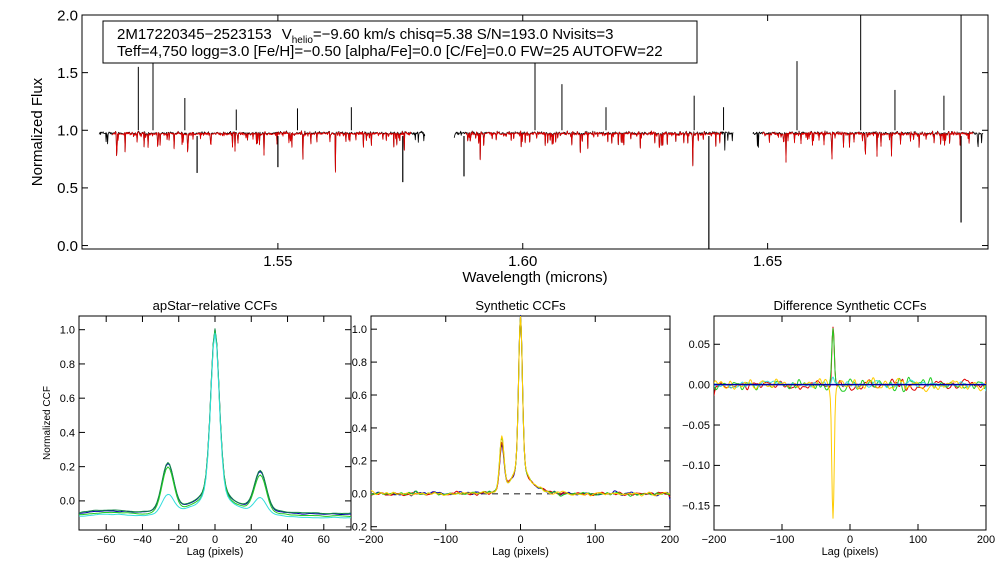 The image size is (1008, 576). Describe the element at coordinates (303, 40) in the screenshot. I see `annotation-v-sub: helio` at that location.